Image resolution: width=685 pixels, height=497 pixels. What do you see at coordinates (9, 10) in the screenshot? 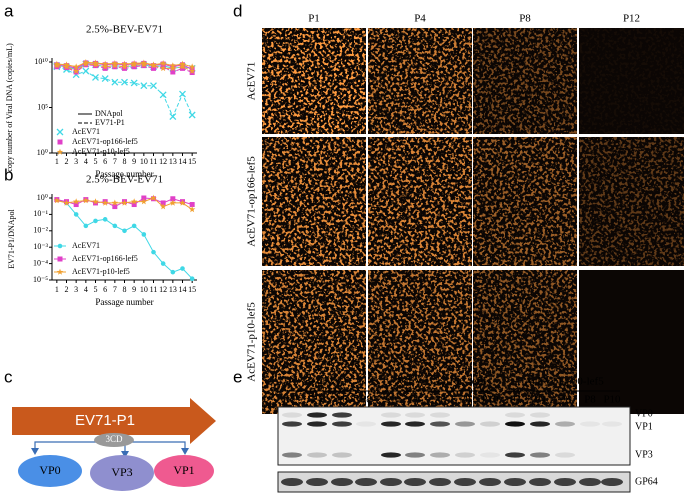
I see `panel-letter: a` at bounding box center [9, 10].